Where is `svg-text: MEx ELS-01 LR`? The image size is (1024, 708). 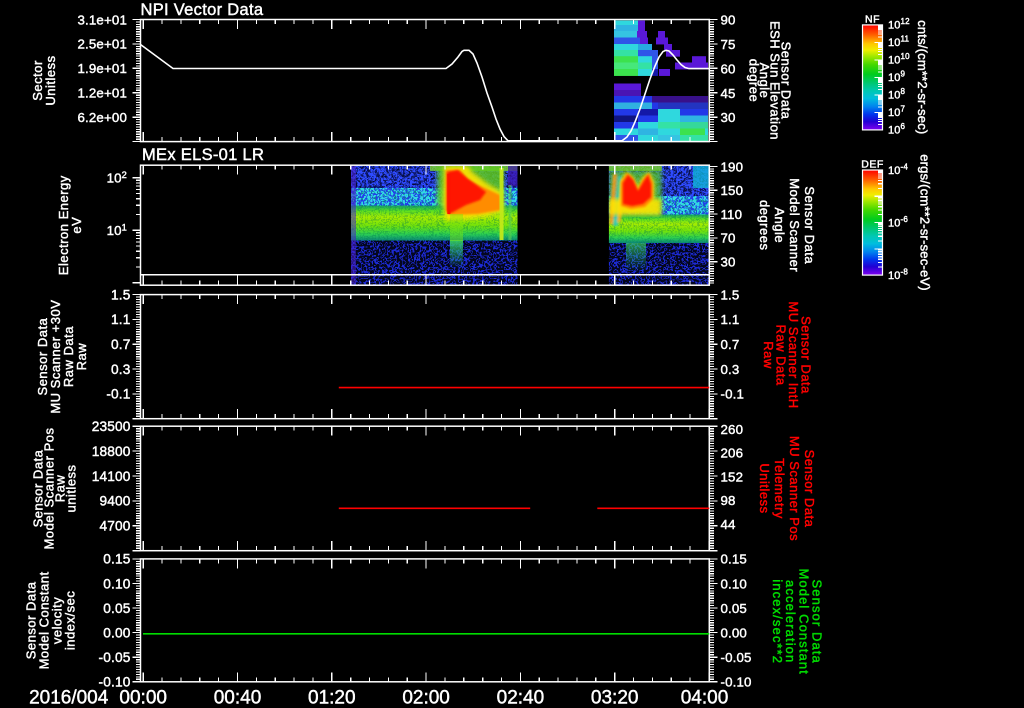
svg-text: MEx ELS-01 LR is located at coordinates (203, 155).